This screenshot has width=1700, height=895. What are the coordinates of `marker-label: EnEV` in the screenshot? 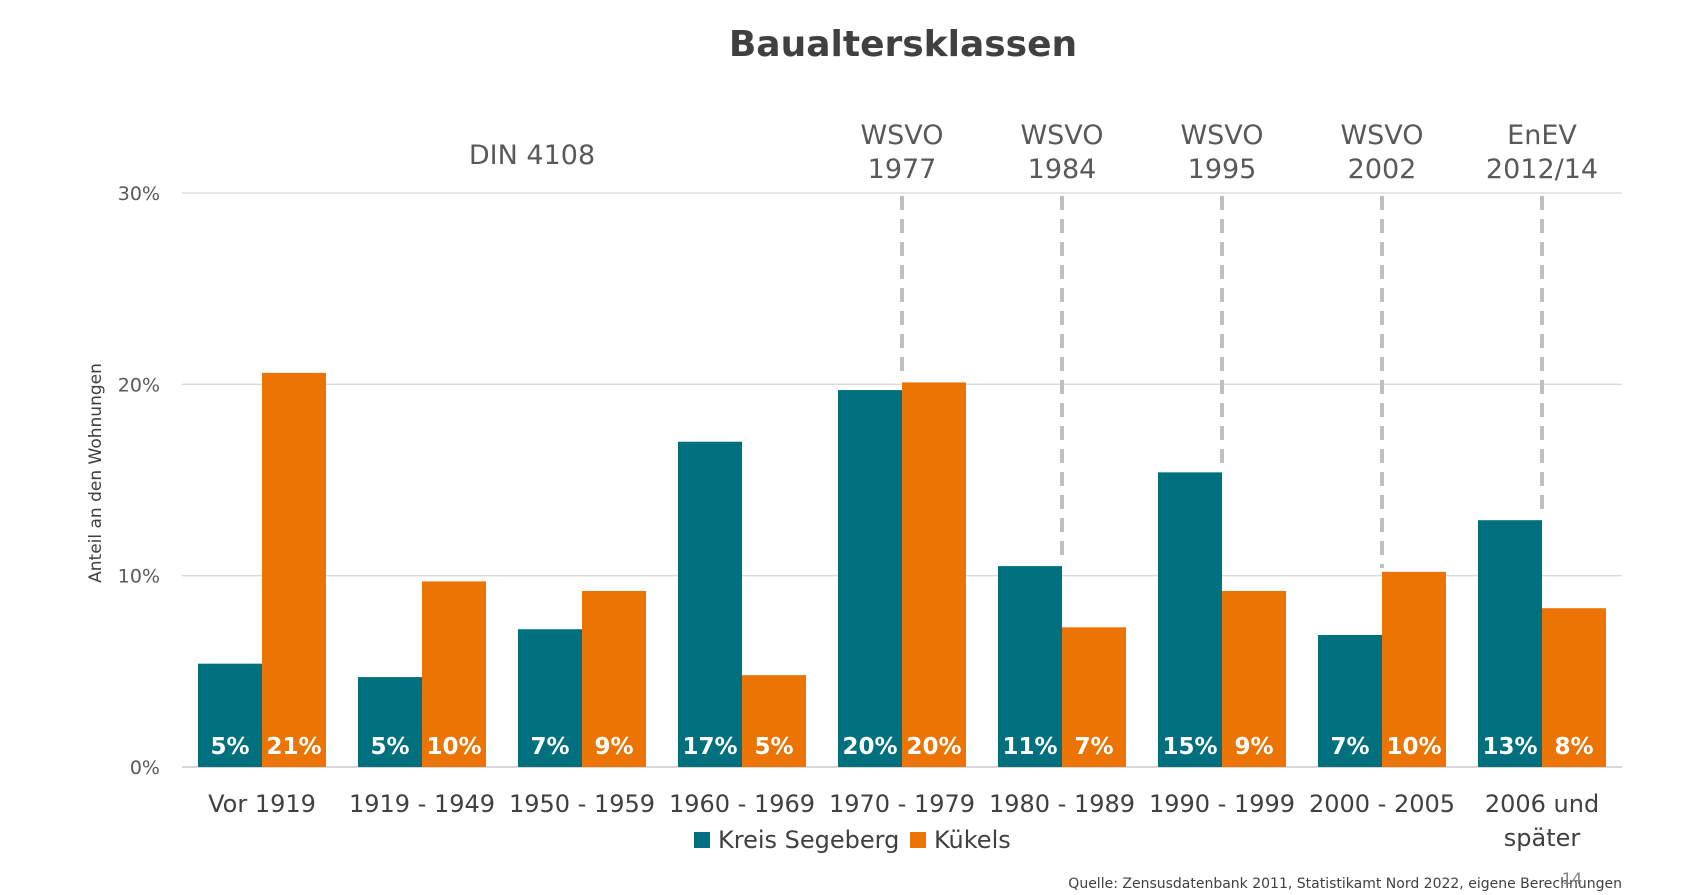 It's located at (1542, 135).